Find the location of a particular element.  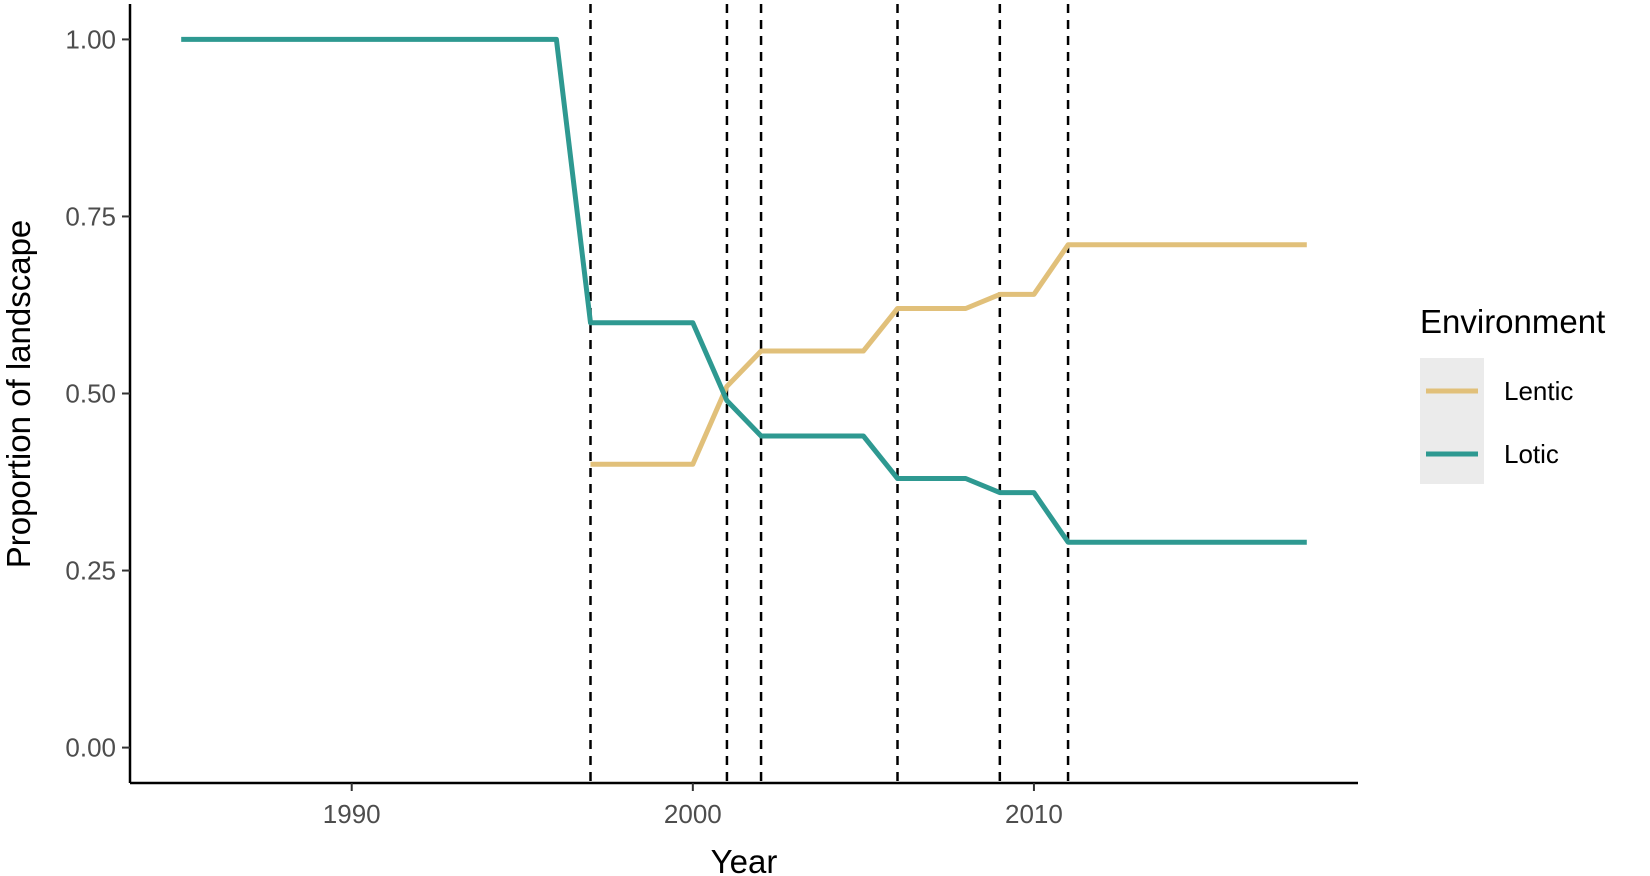

x-axis-ticks: 1990 2000 2010 is located at coordinates (693, 806).